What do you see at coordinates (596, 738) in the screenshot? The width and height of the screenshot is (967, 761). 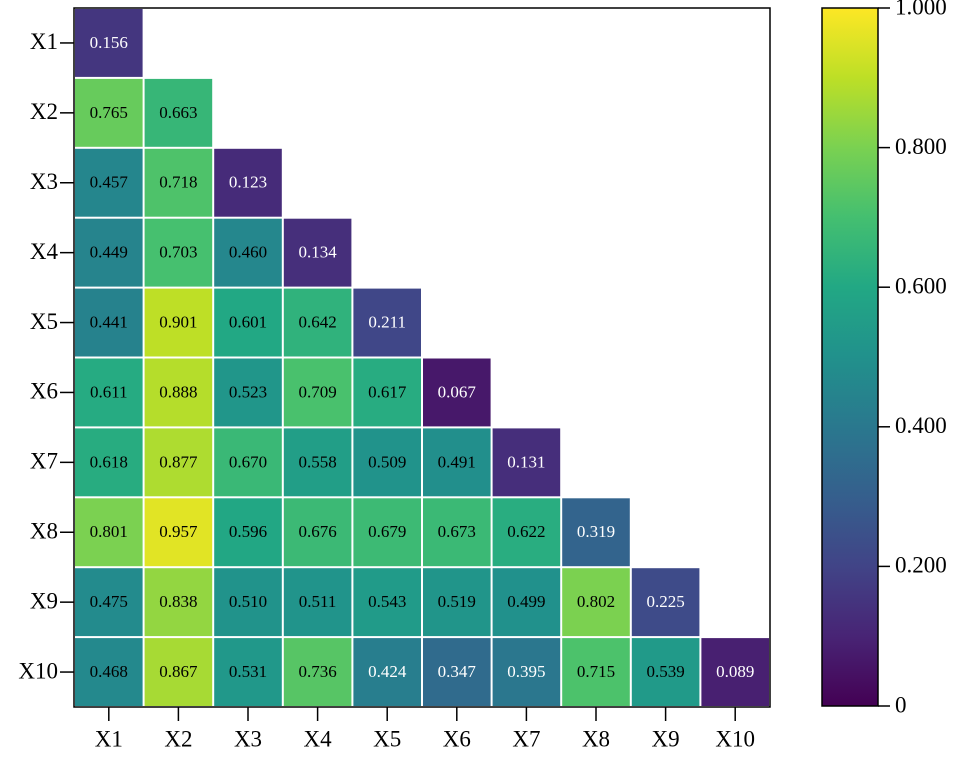 I see `x-tick-label: X8` at bounding box center [596, 738].